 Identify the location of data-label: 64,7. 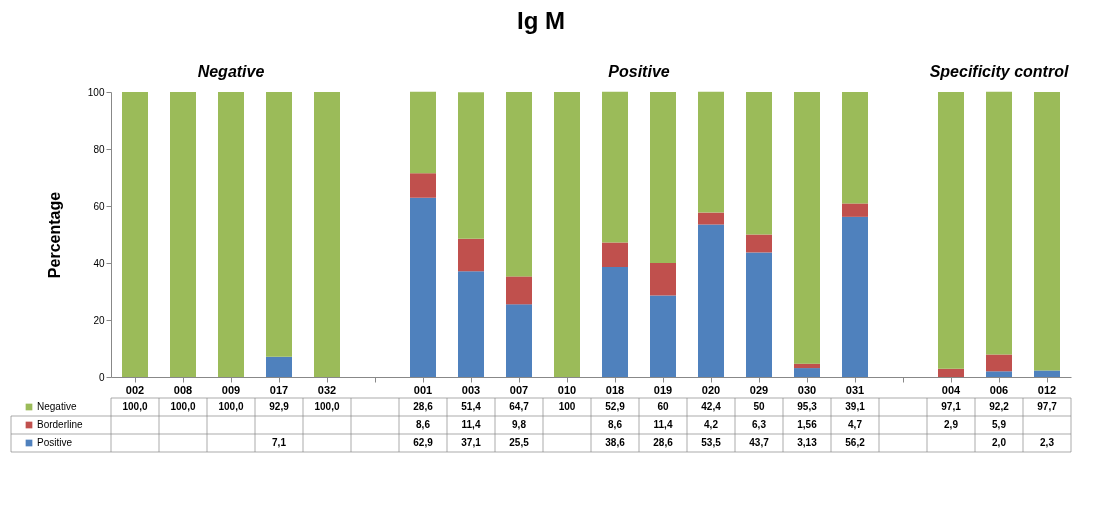
(519, 406).